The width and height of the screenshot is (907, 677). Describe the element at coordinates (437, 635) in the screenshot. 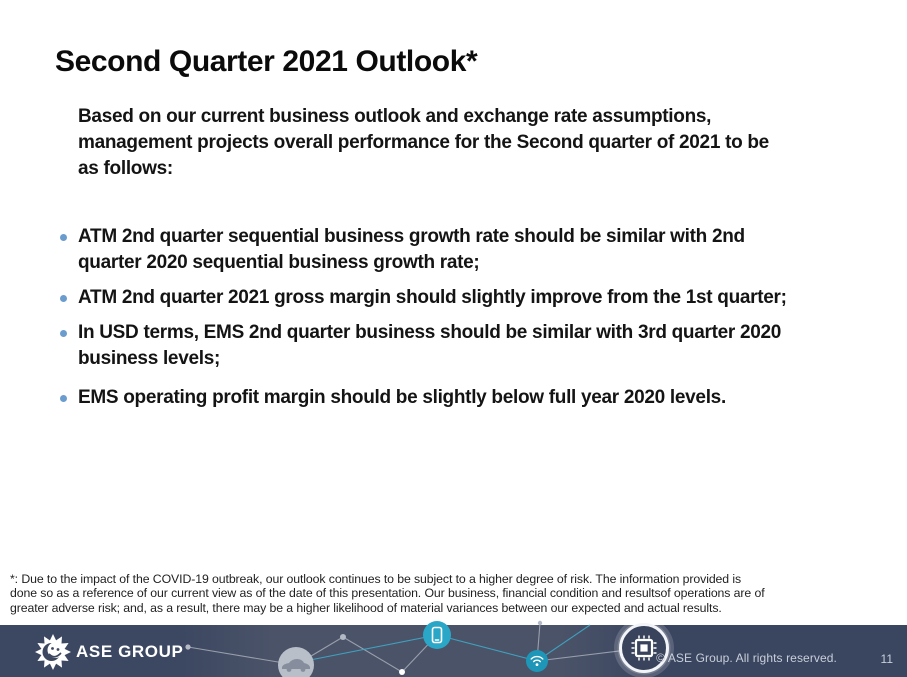

I see `smartphone-icon` at that location.